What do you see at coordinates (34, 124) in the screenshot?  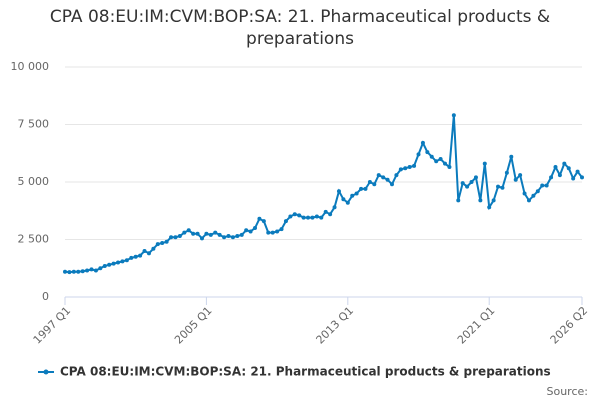 I see `y-tick-label: 7 500` at bounding box center [34, 124].